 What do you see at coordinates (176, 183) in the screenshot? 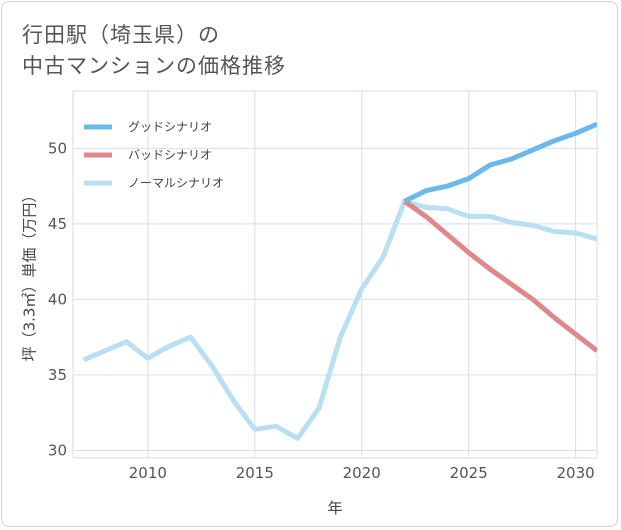
I see `legend-label: ノーマルシナリオ` at bounding box center [176, 183].